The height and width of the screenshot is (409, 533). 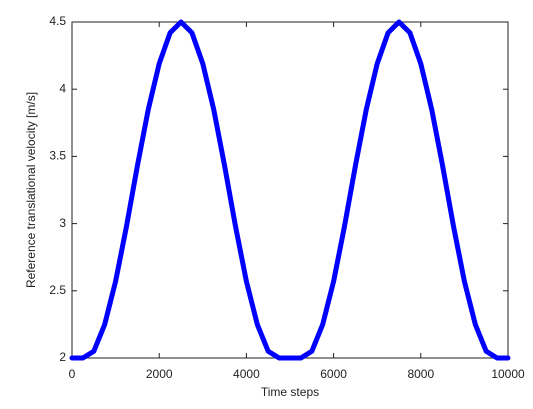 I want to click on x-tick-label: 2000, so click(x=159, y=374).